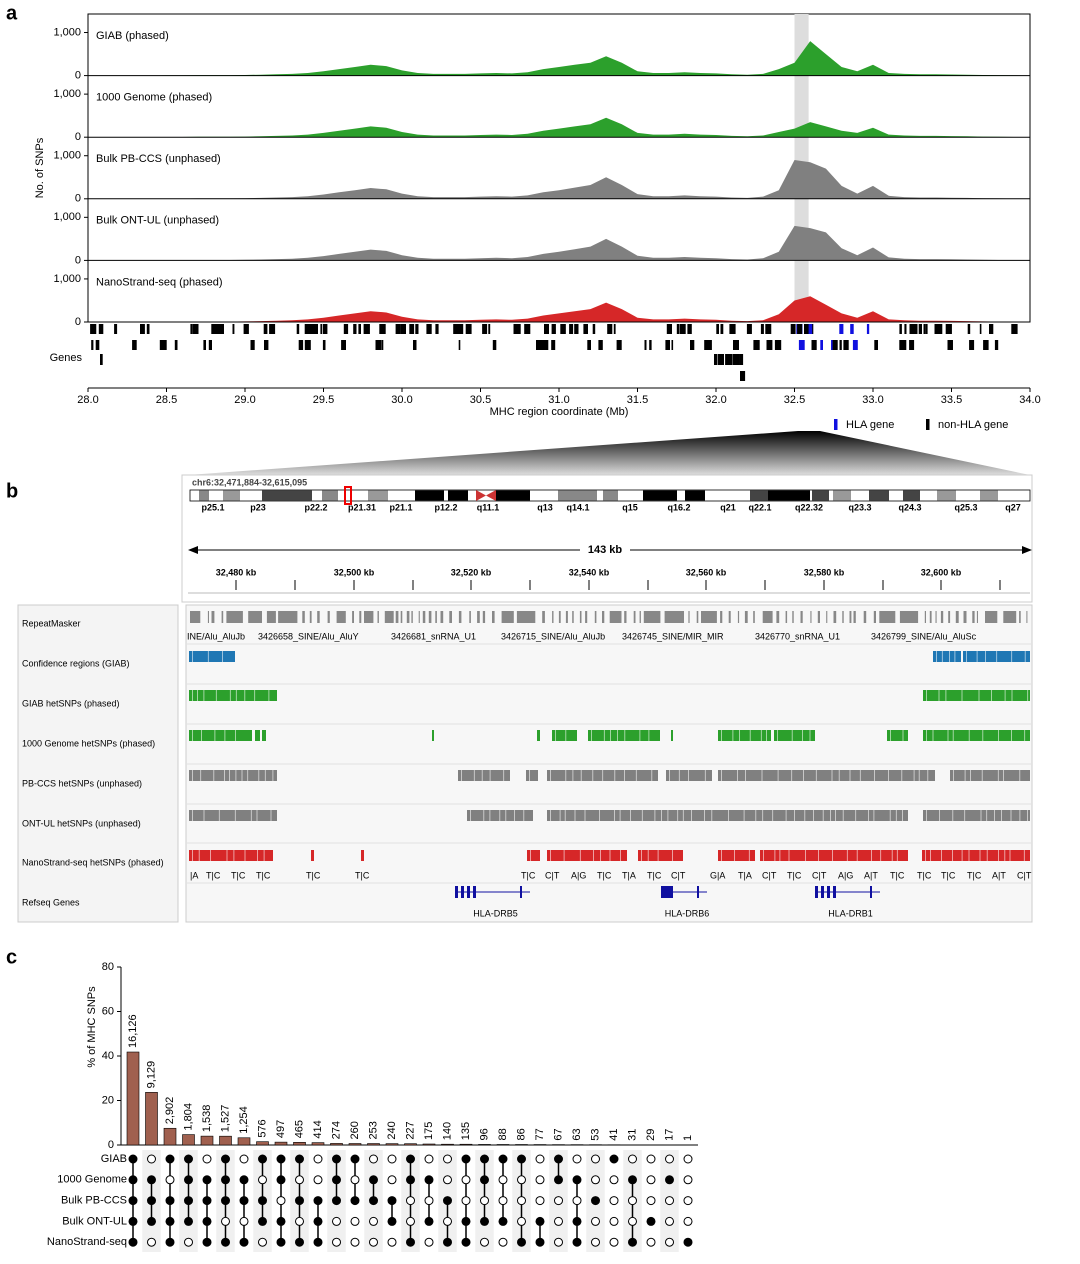 This screenshot has width=1080, height=1264. Describe the element at coordinates (870, 425) in the screenshot. I see `legend-label: HLA gene` at that location.